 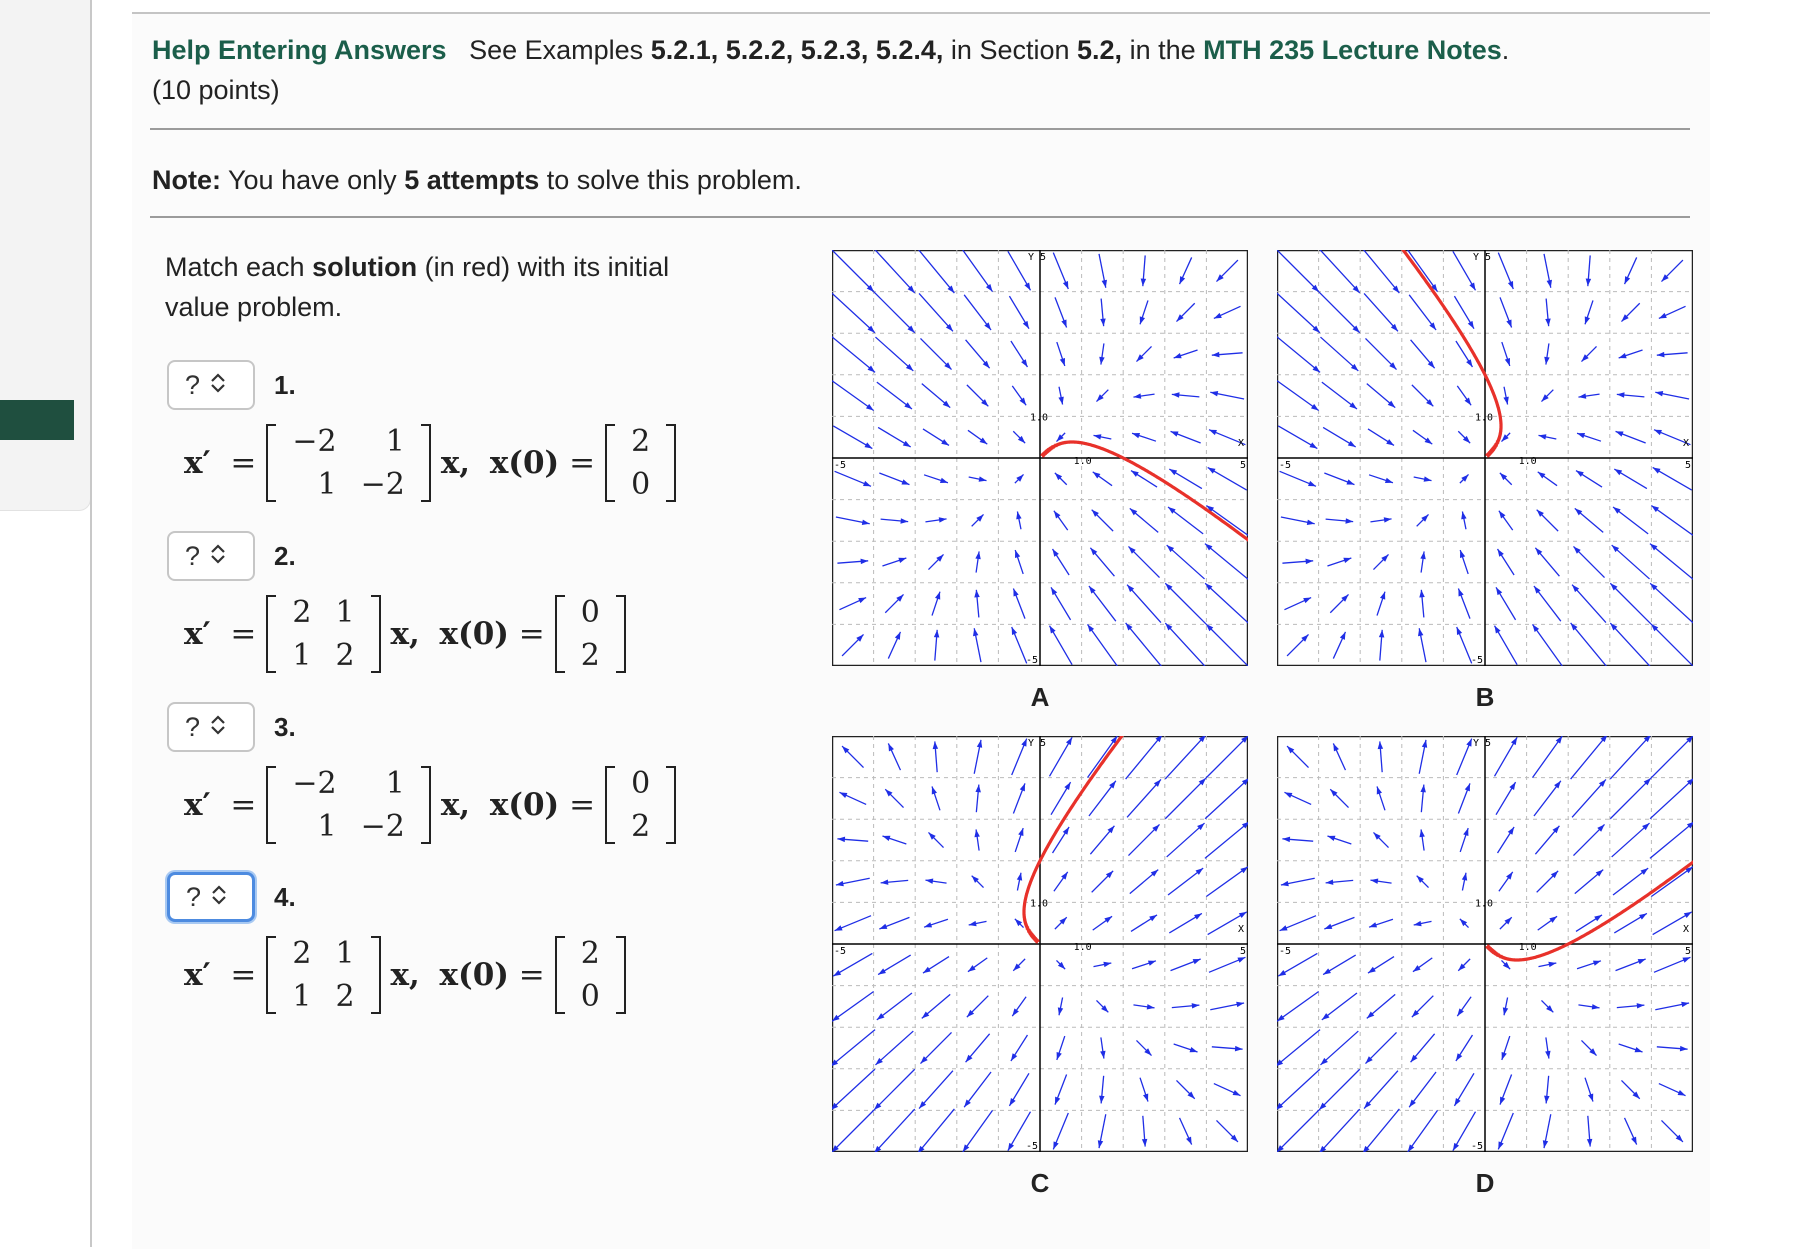 I want to click on points-text: (10 points), so click(x=216, y=90).